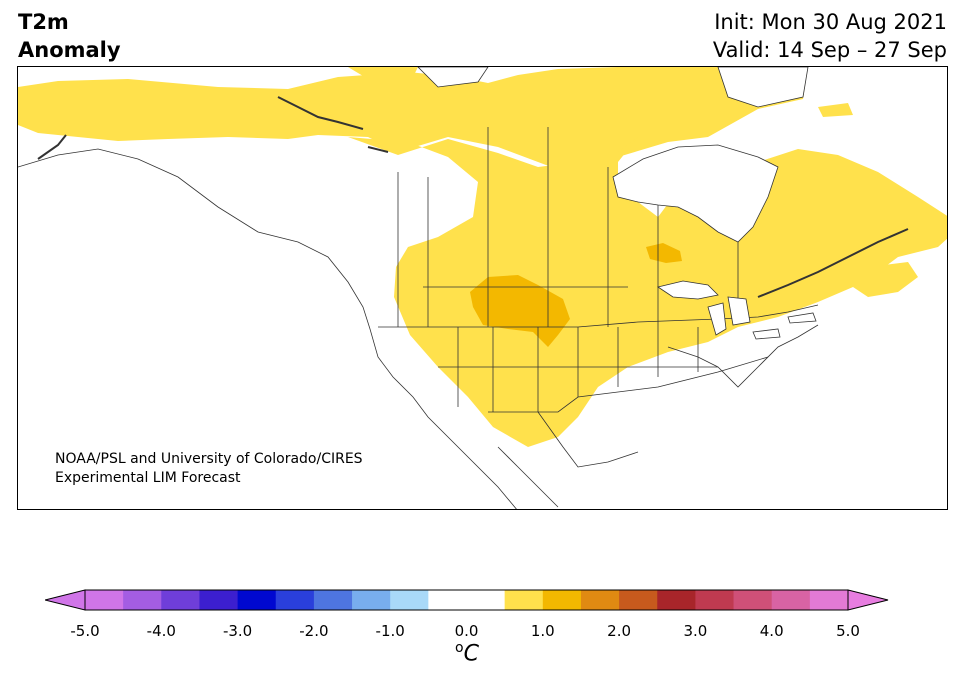 The image size is (959, 680). I want to click on colorbar-tick-label: -4.0, so click(161, 631).